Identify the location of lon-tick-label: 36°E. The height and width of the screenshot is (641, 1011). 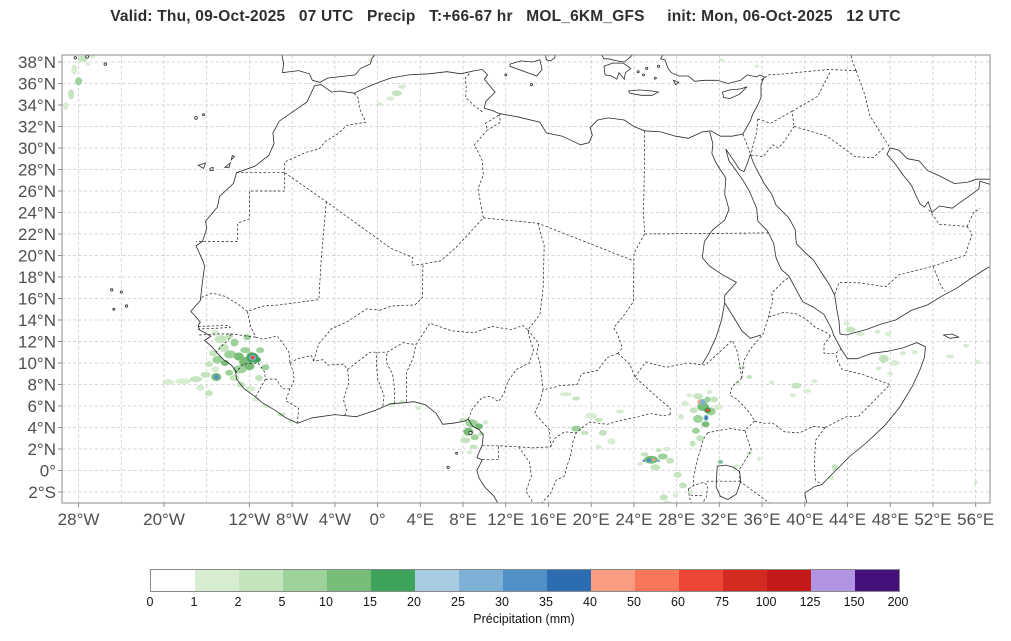
(762, 519).